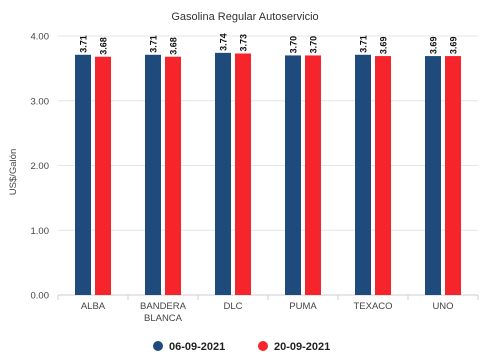 This screenshot has width=490, height=352. I want to click on y-axis-ticks: 0.00 1.00 2.00 3.00 4.00, so click(40, 167).